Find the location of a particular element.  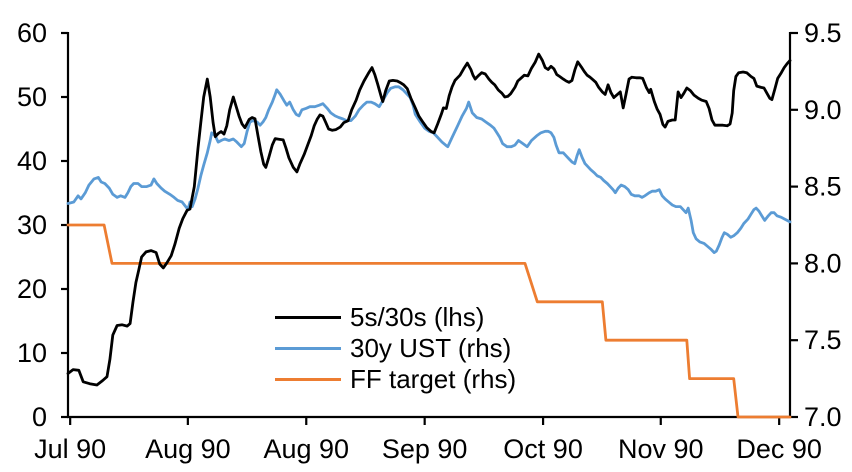

y-axis-right-tick-label: 7.0 is located at coordinates (823, 417).